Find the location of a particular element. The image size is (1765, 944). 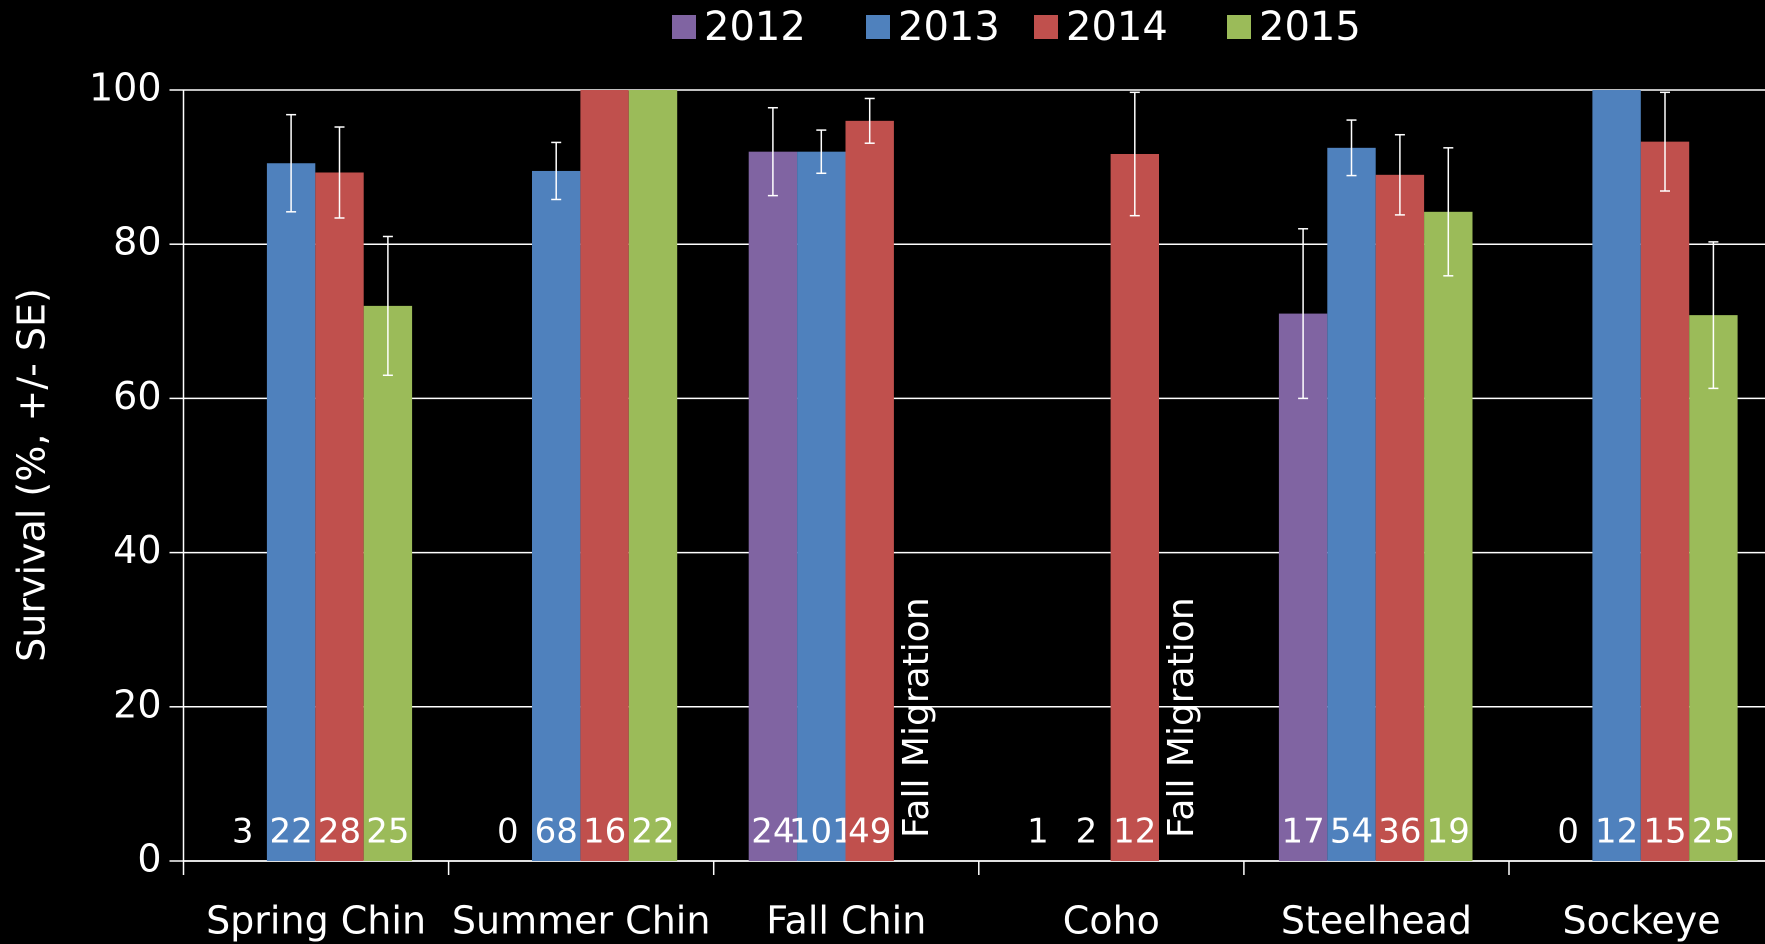

sample-size-label: 49 is located at coordinates (869, 832).